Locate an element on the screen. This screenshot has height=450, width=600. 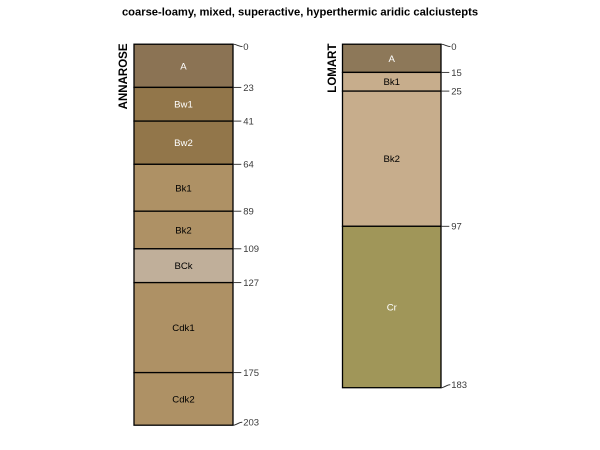
svg-text: BCk is located at coordinates (183, 266).